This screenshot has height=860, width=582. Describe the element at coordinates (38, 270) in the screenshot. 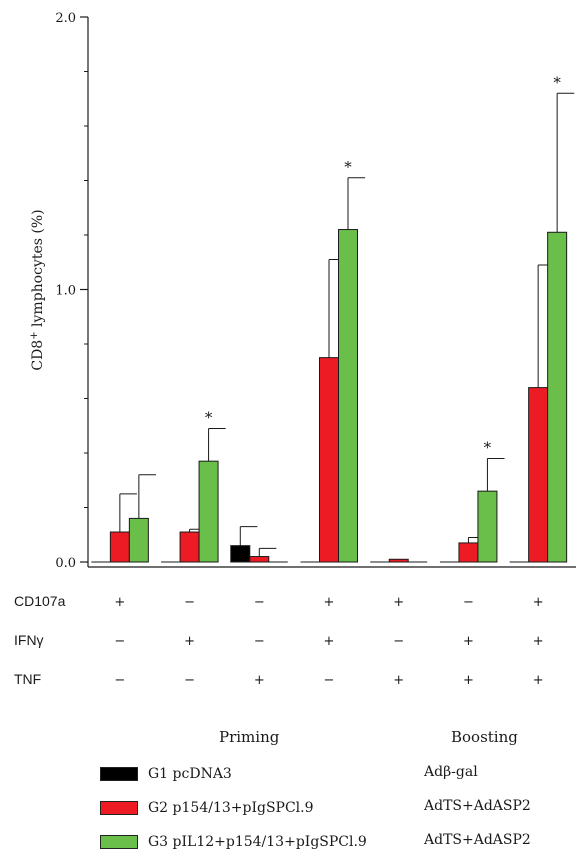

I see `y-axis-label-rest: lymphocytes (%)` at that location.